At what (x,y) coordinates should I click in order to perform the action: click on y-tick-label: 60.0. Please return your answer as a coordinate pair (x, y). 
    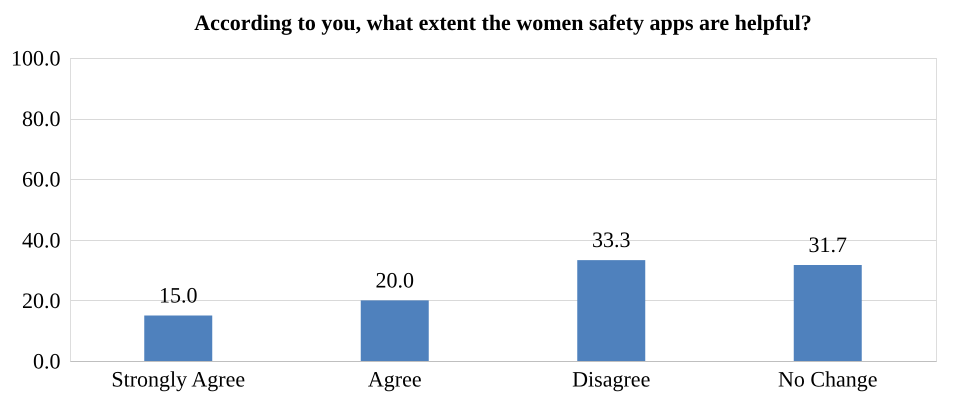
    Looking at the image, I should click on (41, 179).